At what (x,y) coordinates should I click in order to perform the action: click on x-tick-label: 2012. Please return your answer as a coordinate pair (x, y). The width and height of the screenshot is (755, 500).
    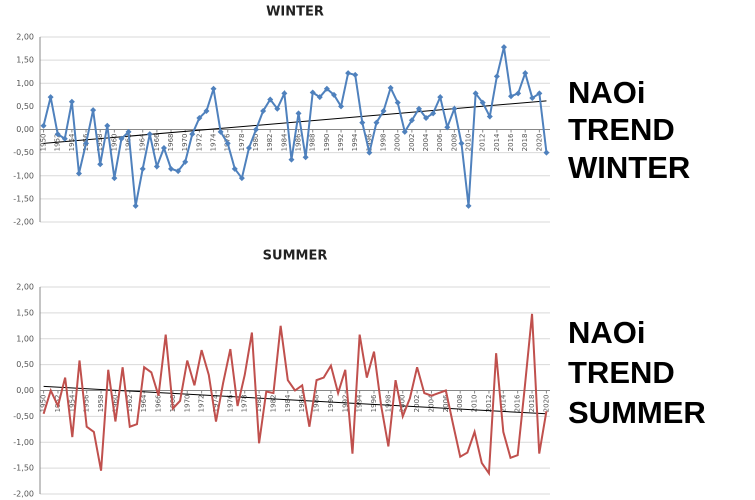
    Looking at the image, I should click on (489, 404).